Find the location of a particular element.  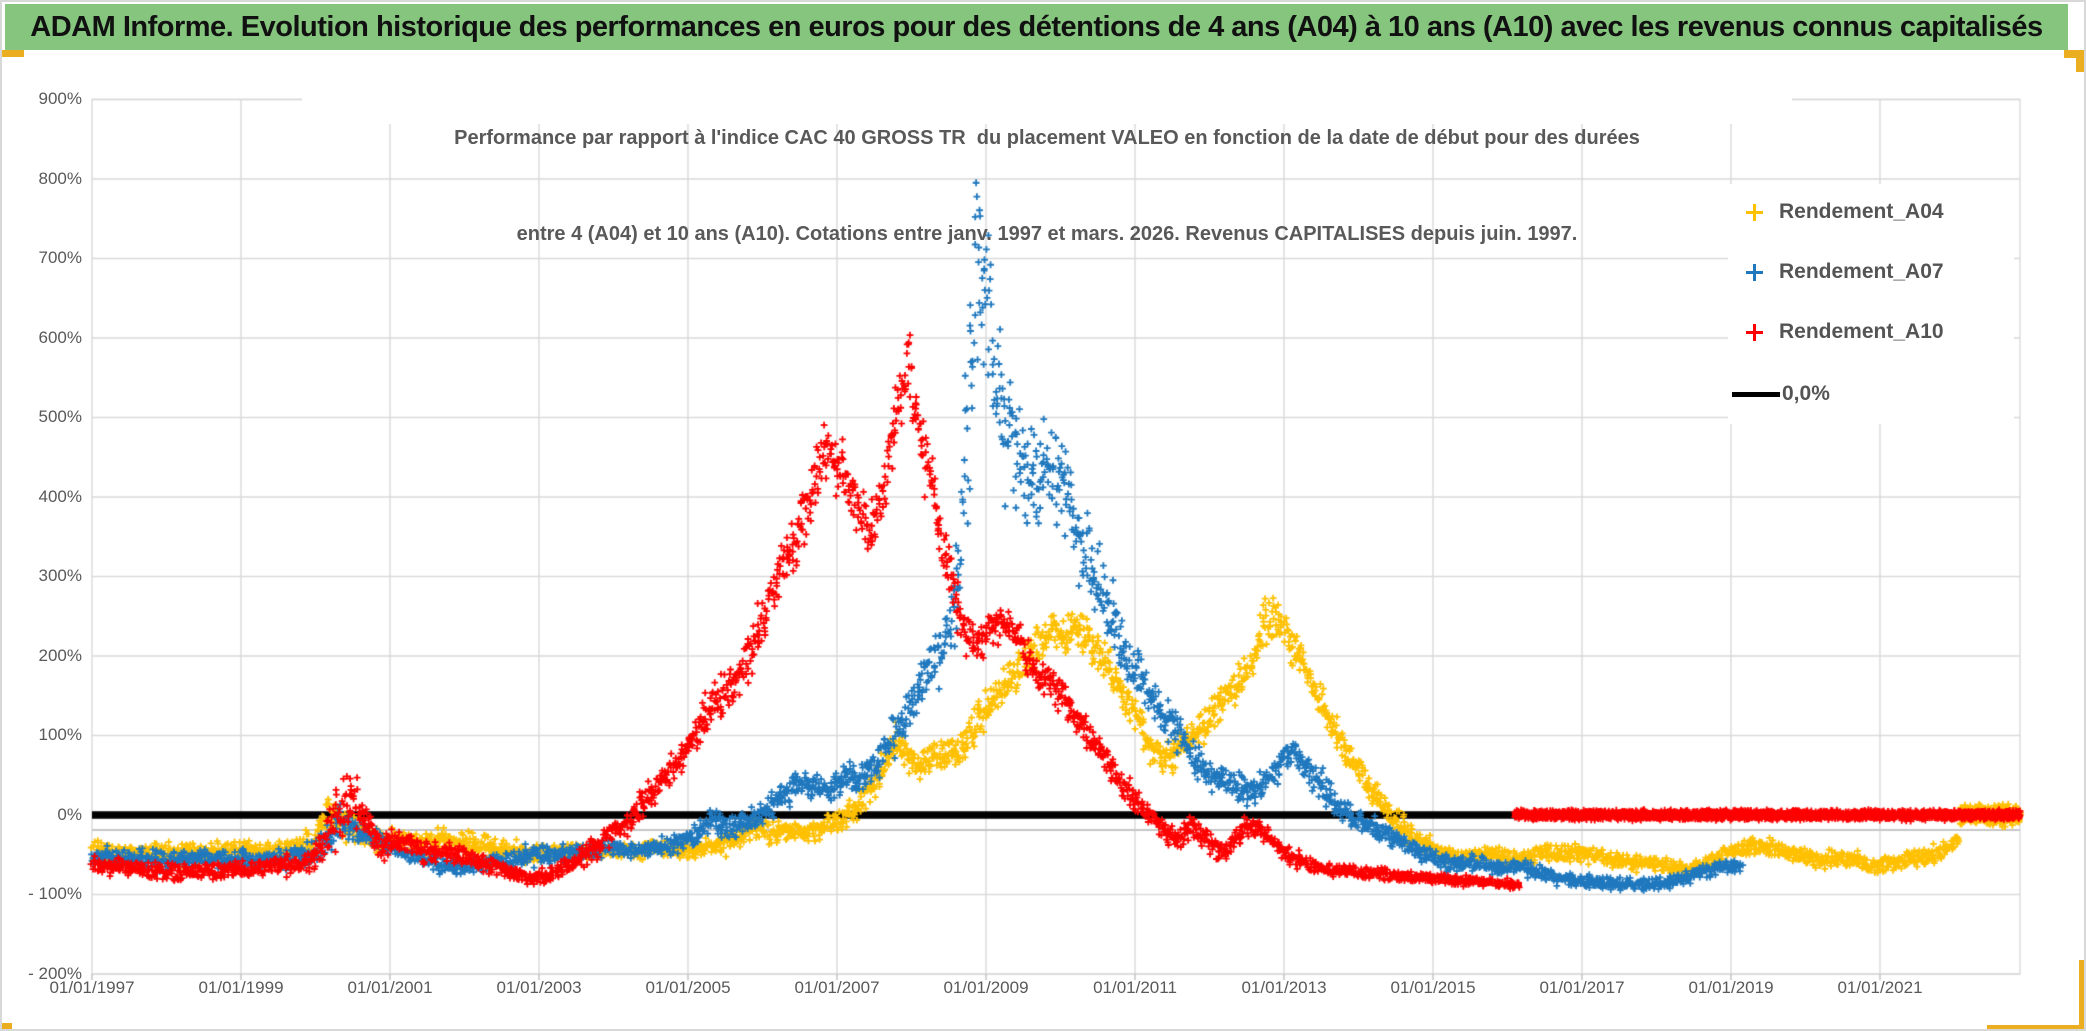

legend-item-rendement-a10: Rendement_A10 is located at coordinates (1871, 332).